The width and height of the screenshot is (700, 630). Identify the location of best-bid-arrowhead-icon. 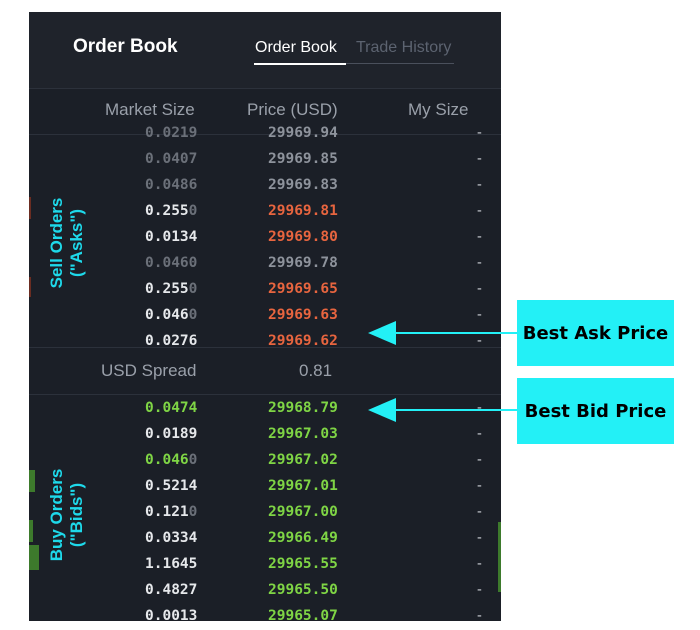
(382, 410).